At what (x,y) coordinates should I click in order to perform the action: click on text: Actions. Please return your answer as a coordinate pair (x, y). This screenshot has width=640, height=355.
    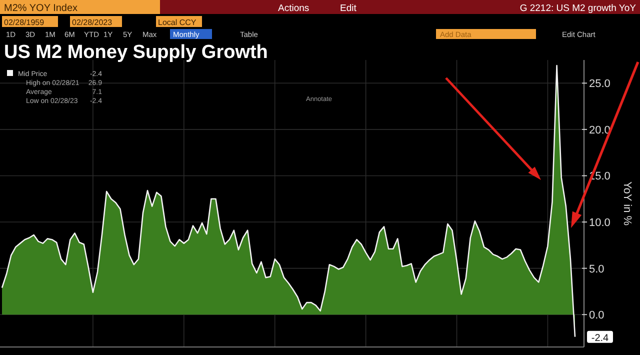
    Looking at the image, I should click on (294, 8).